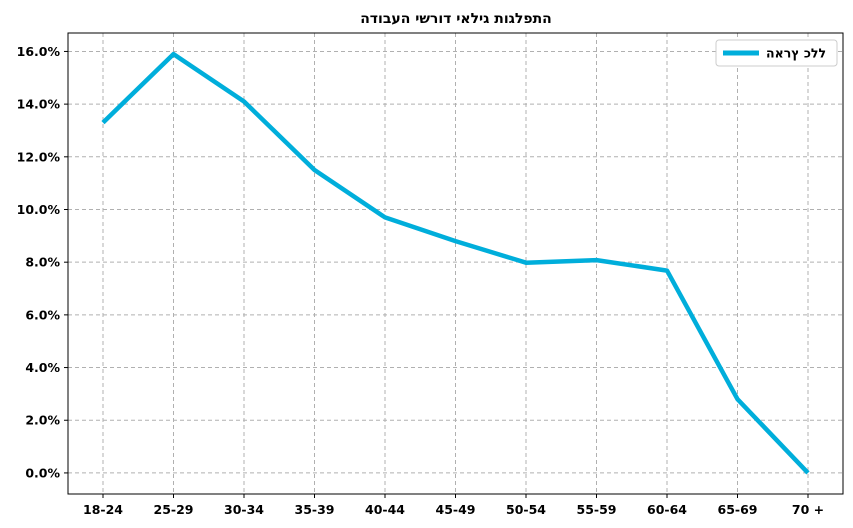  What do you see at coordinates (39, 156) in the screenshot?
I see `y-tick-label: 12.0%` at bounding box center [39, 156].